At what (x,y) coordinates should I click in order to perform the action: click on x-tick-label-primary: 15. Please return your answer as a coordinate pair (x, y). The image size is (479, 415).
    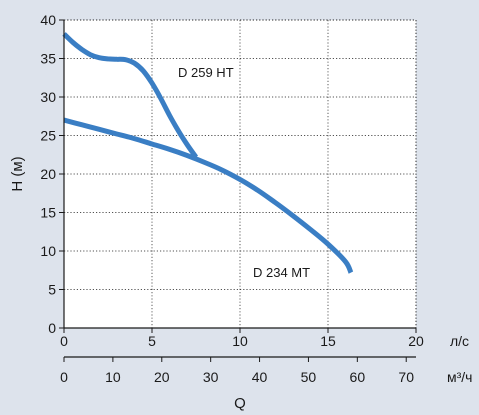
    Looking at the image, I should click on (328, 341).